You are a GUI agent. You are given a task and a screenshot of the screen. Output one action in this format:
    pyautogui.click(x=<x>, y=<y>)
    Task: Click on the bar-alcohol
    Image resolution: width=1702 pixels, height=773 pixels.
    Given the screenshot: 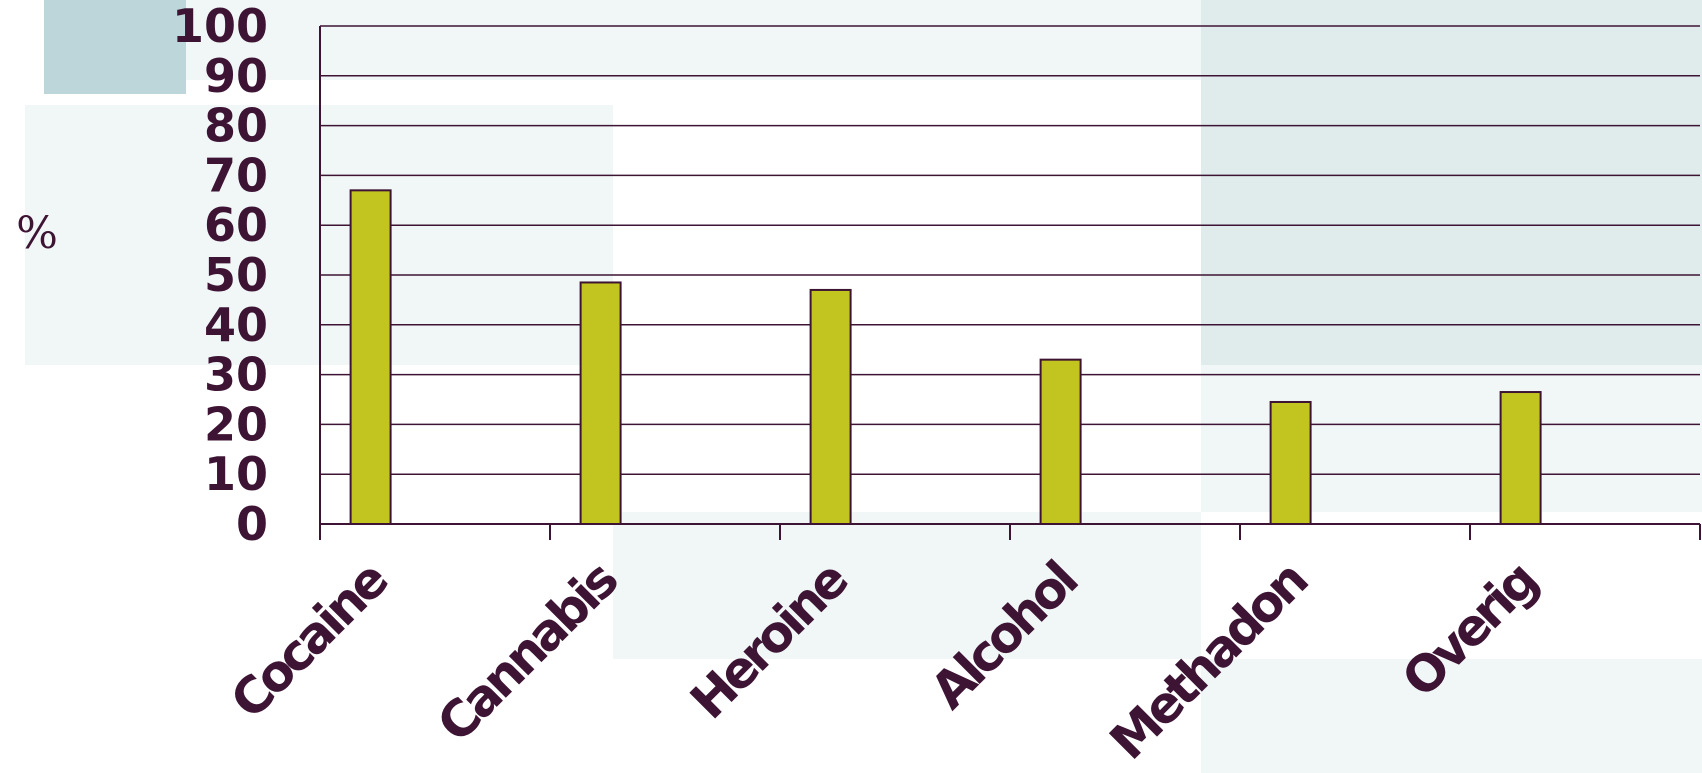 What is the action you would take?
    pyautogui.click(x=1060, y=441)
    